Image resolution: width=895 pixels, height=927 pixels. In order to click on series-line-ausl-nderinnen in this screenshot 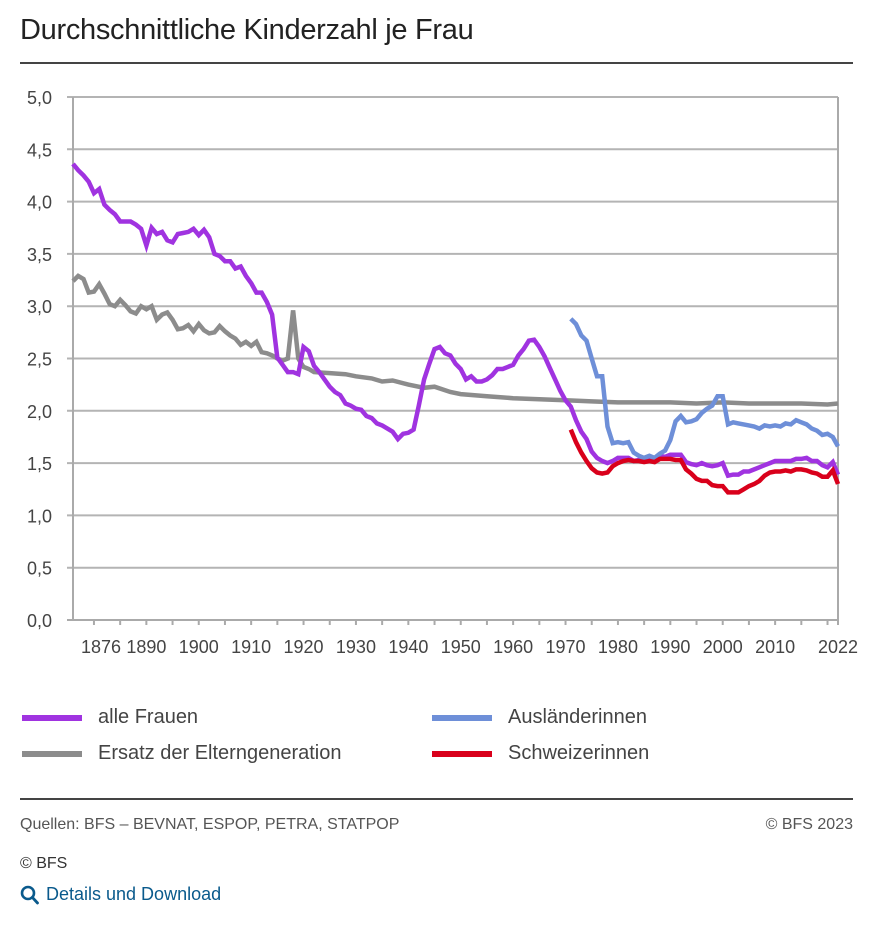, I will do `click(704, 389)`.